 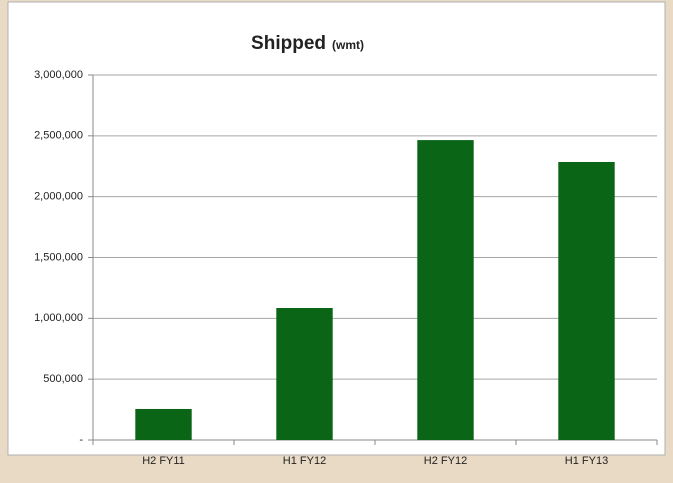 What do you see at coordinates (58, 75) in the screenshot?
I see `y-tick-label: 3,000,000` at bounding box center [58, 75].